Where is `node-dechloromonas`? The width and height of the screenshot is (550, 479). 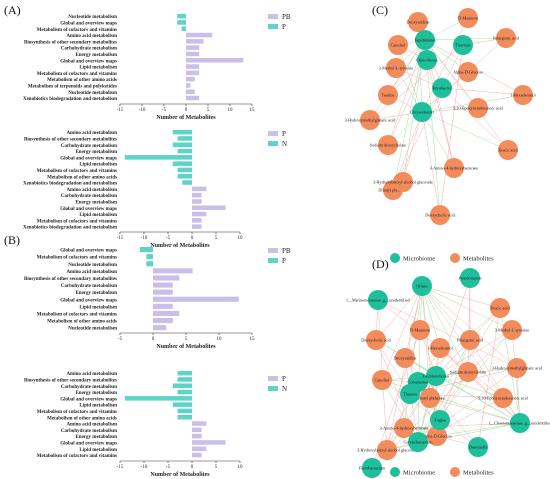
node-dechloromonas is located at coordinates (436, 376).